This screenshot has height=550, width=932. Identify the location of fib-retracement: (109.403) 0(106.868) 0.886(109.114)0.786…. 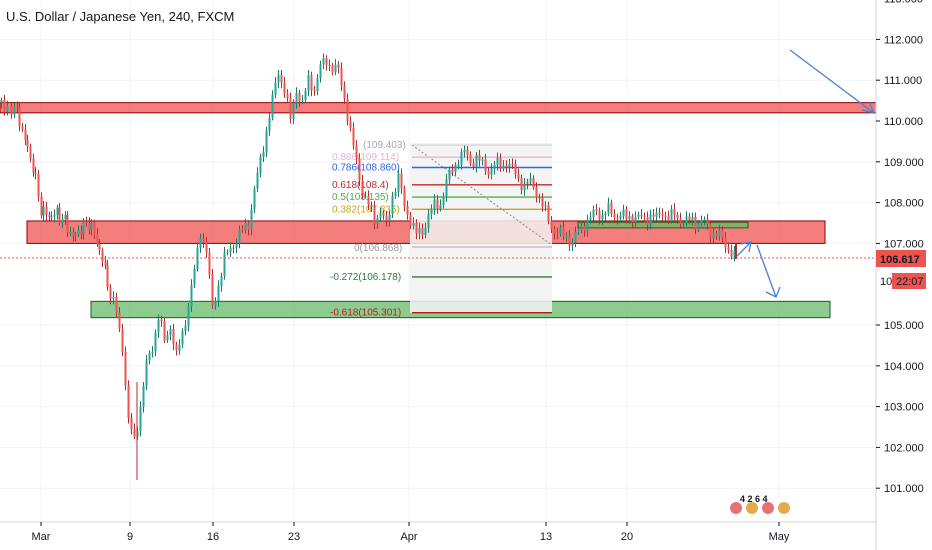
(441, 229).